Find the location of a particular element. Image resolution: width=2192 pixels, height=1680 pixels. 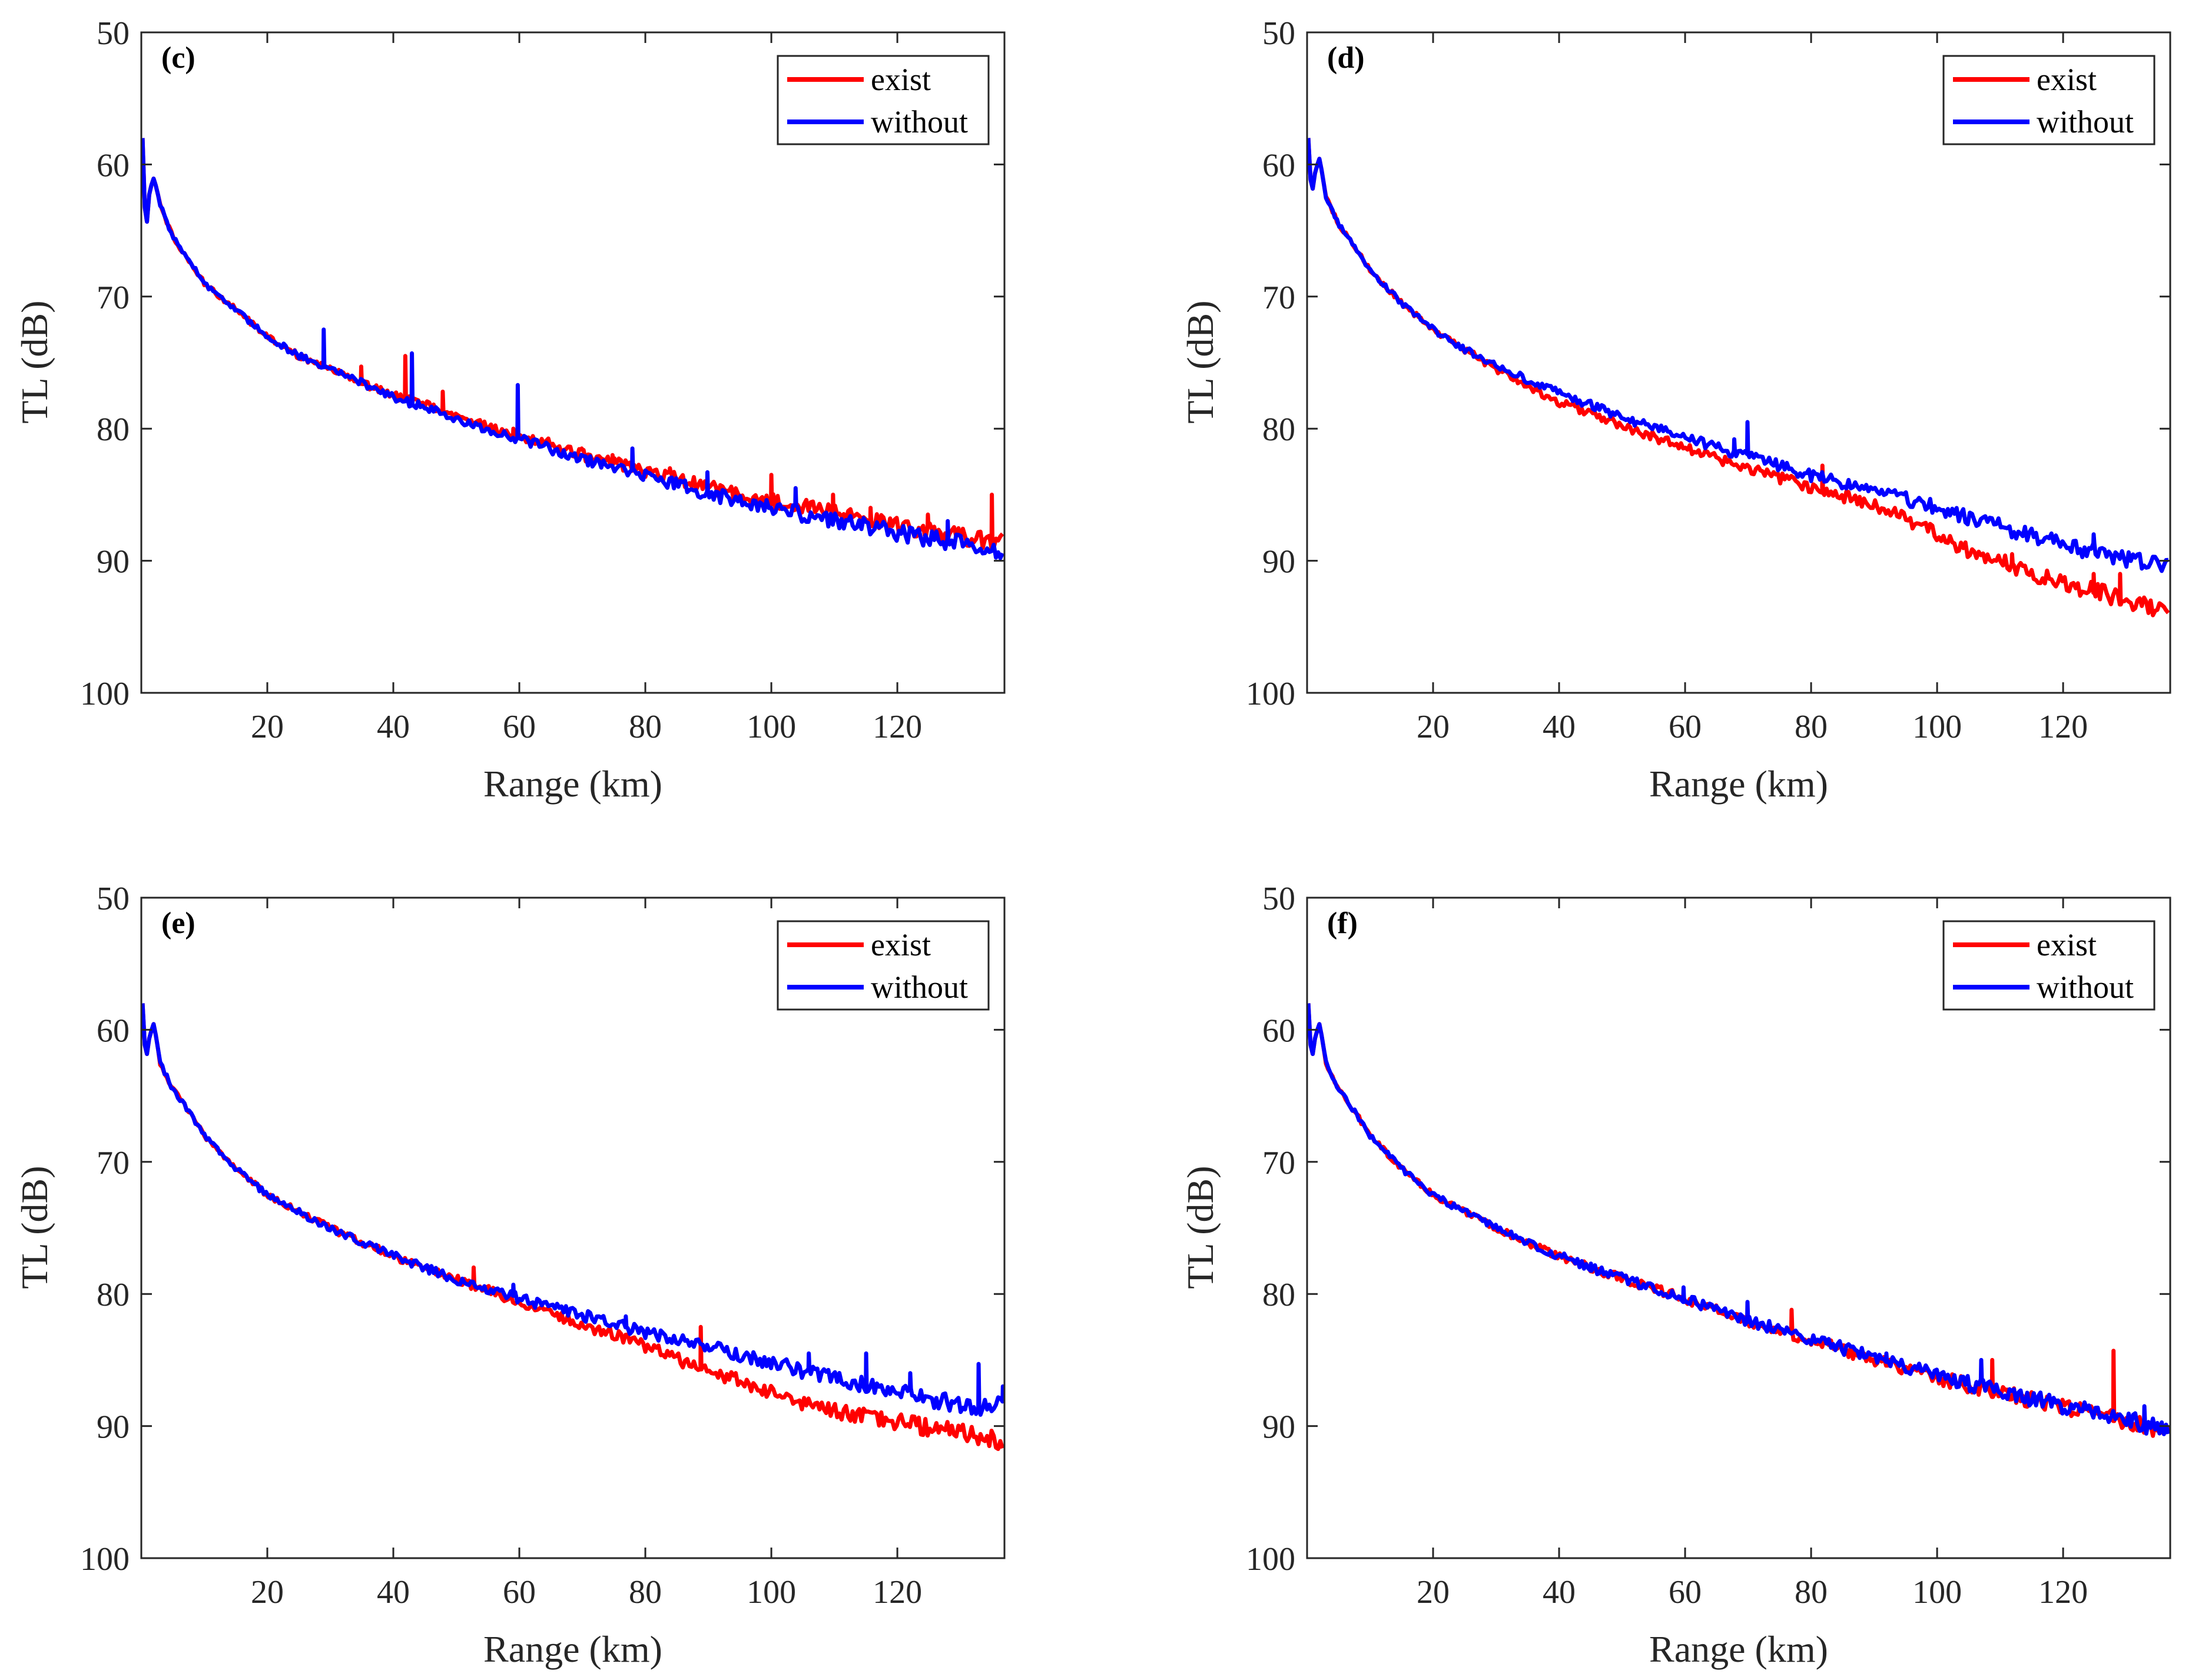

y-tick-label-d: 80 is located at coordinates (1278, 430).